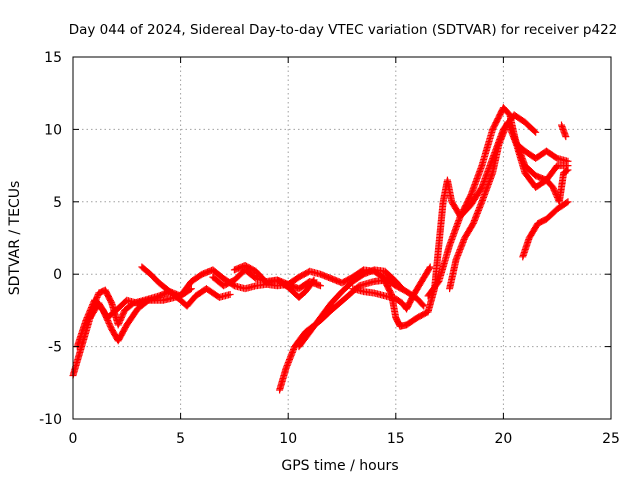 The height and width of the screenshot is (480, 640). Describe the element at coordinates (57, 275) in the screenshot. I see `y-tick-label: 0` at that location.